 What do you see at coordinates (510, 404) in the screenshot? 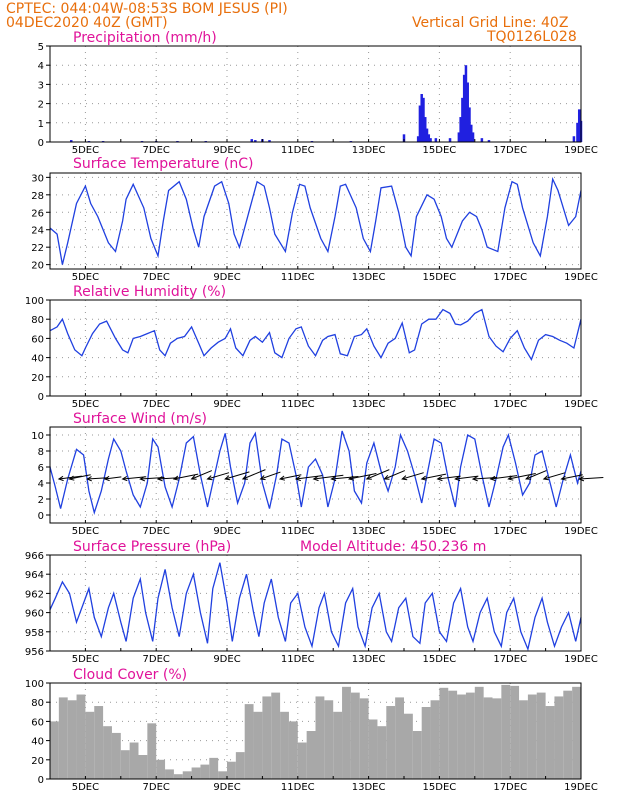
I see `rh-xtick-label-6: 17DEC` at bounding box center [510, 404].